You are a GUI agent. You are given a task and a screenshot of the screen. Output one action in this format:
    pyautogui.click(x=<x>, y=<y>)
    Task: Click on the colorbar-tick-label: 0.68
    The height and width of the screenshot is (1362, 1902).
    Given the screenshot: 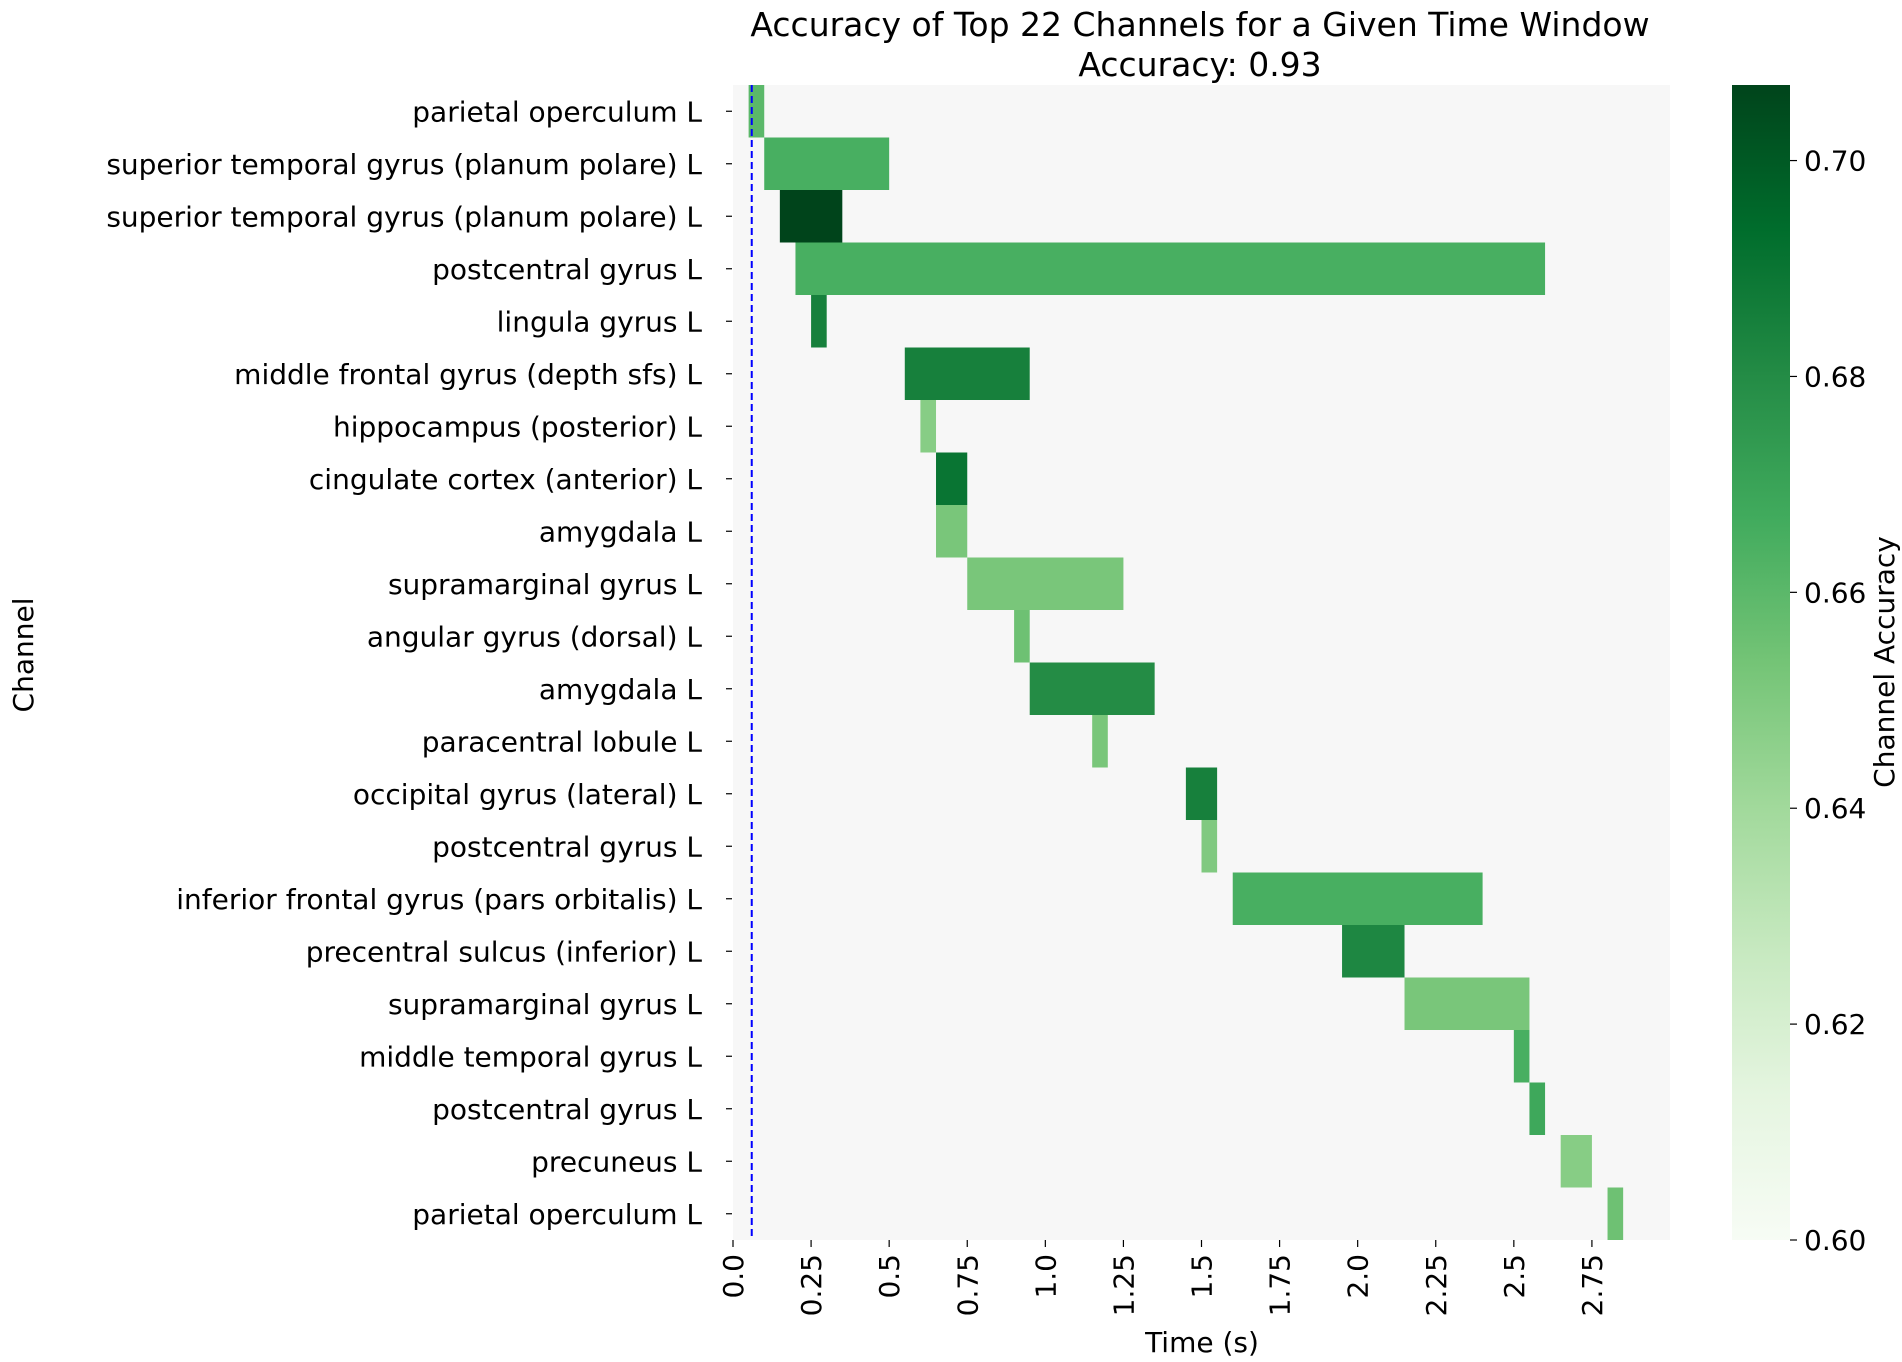 What is the action you would take?
    pyautogui.click(x=1835, y=376)
    